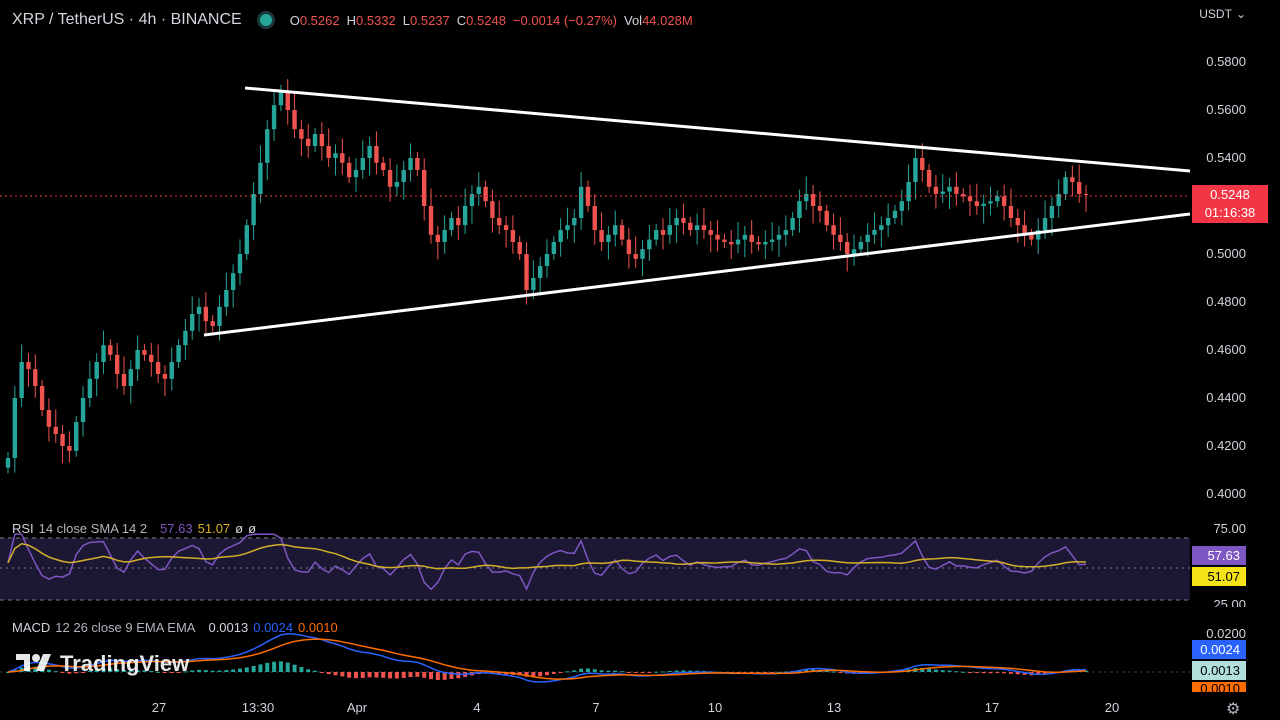 Image resolution: width=1280 pixels, height=720 pixels. What do you see at coordinates (1226, 253) in the screenshot?
I see `price-tick: 0.5000` at bounding box center [1226, 253].